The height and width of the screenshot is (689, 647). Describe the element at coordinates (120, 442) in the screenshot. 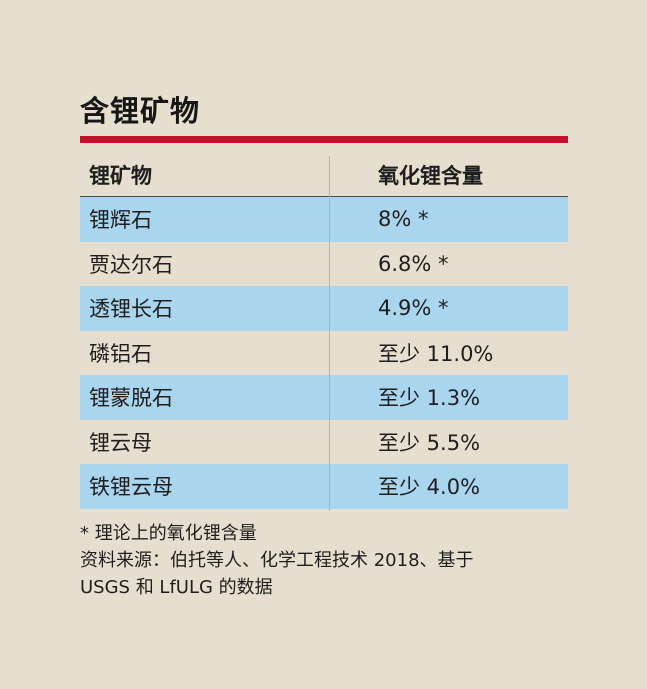

I see `mineral-name: 锂云母` at that location.